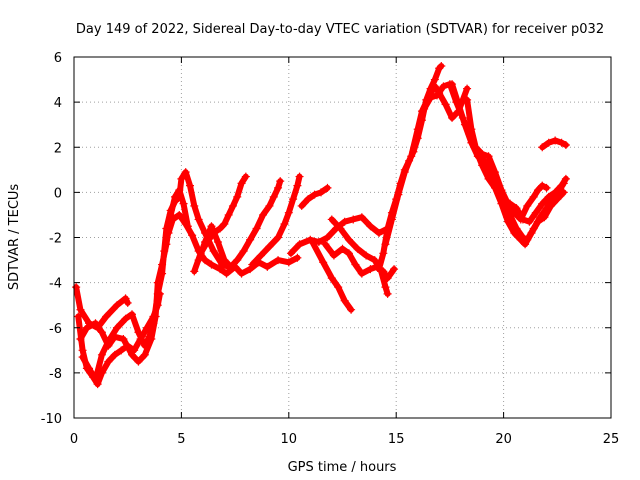  I want to click on y-tick-label: 0, so click(58, 193).